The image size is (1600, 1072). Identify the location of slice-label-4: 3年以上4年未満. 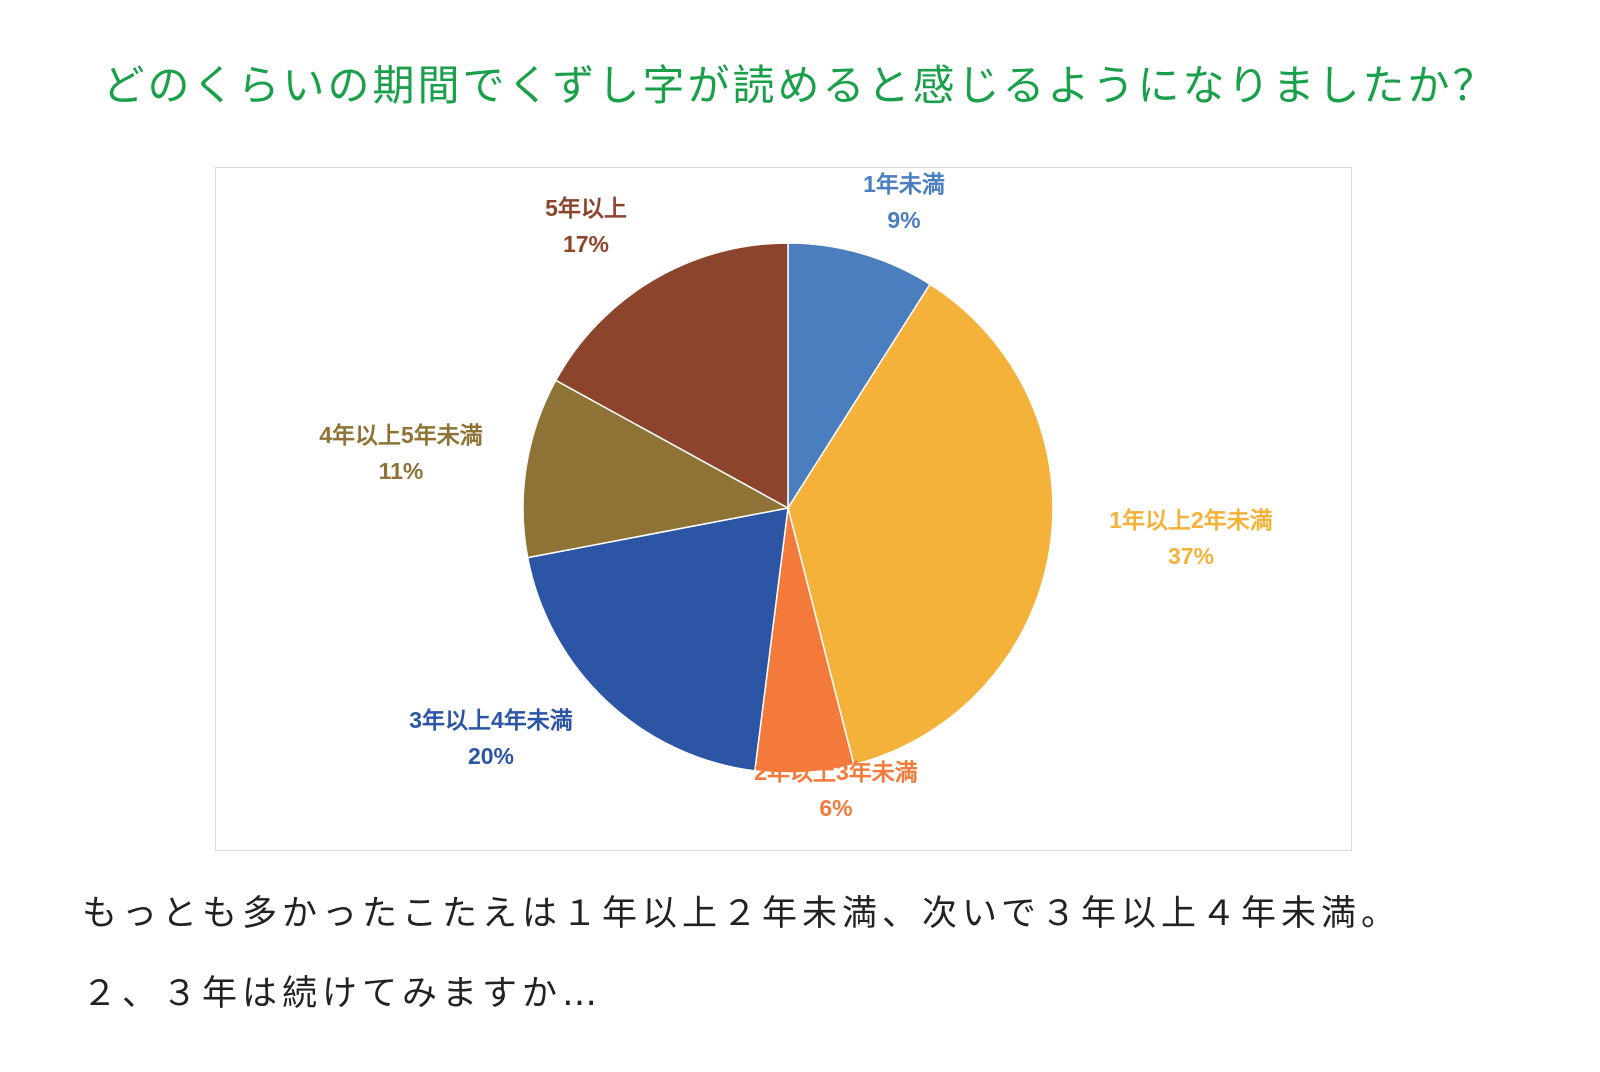
(491, 720).